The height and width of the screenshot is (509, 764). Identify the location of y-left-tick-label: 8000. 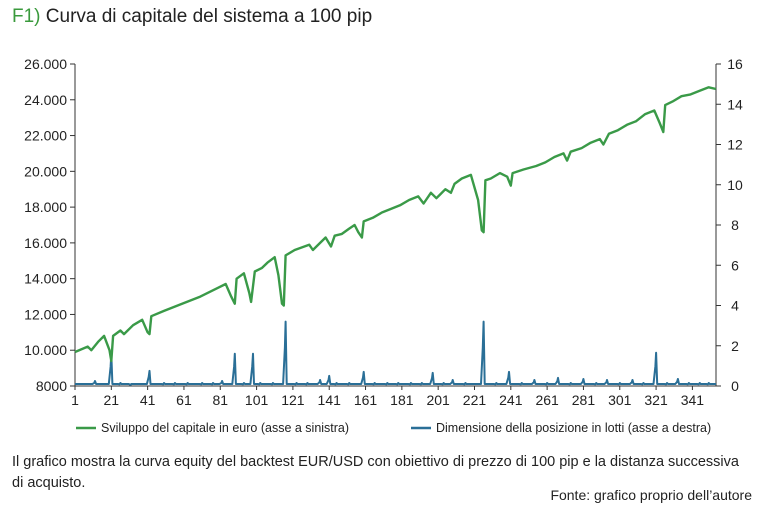
(51, 386).